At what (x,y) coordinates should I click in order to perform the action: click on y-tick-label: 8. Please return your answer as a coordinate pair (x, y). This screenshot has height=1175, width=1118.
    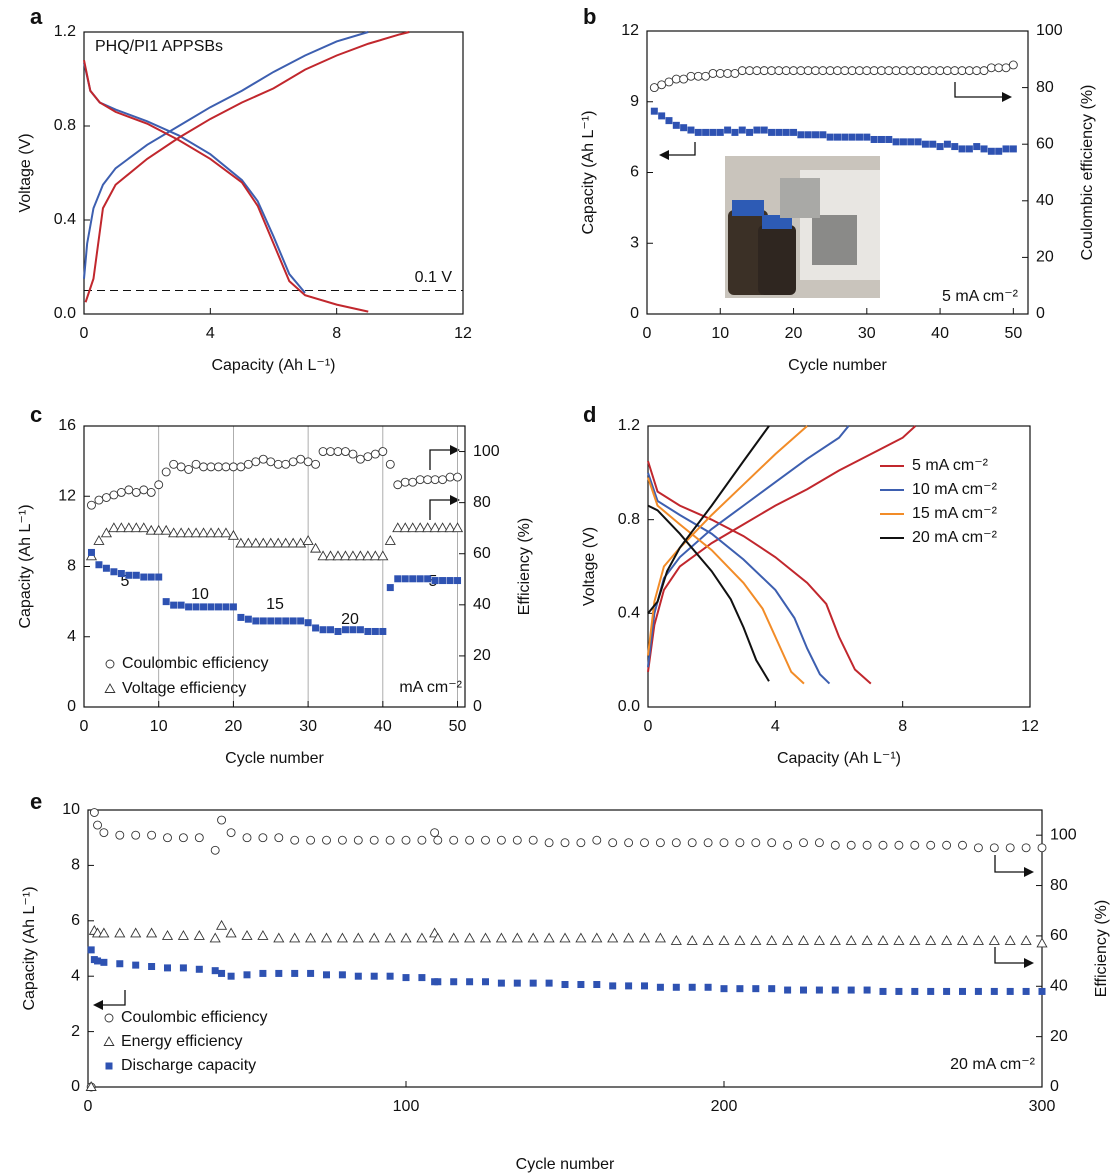
    Looking at the image, I should click on (75, 865).